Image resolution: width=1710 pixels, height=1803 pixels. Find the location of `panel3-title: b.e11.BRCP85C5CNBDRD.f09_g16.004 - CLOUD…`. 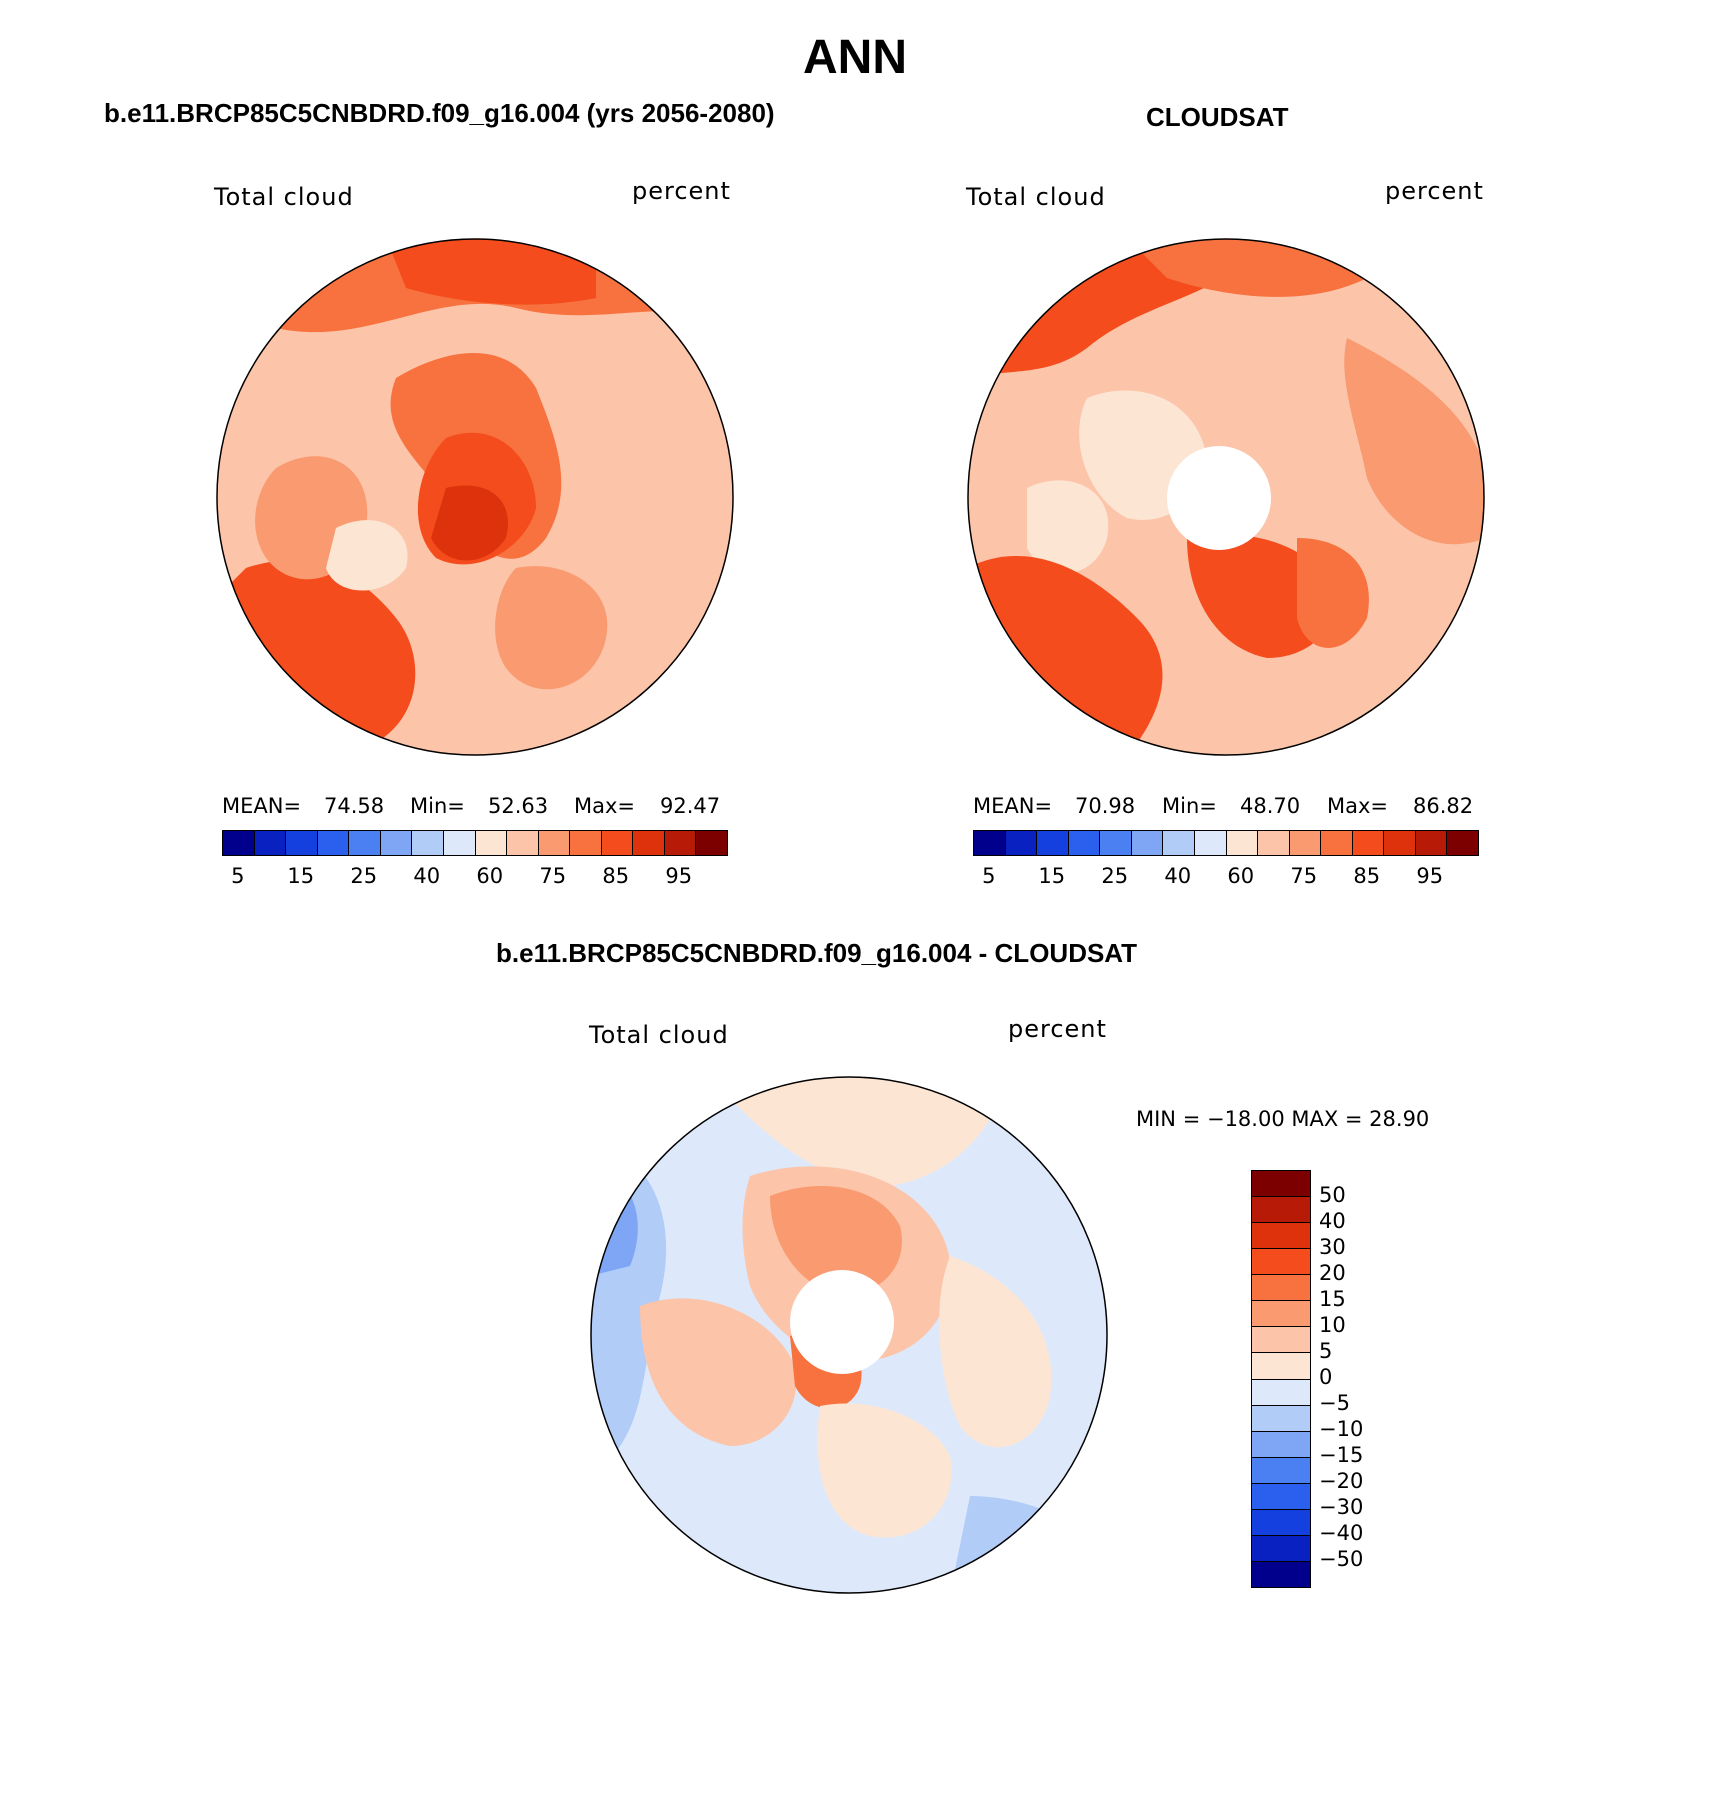

panel3-title: b.e11.BRCP85C5CNBDRD.f09_g16.004 - CLOUD… is located at coordinates (817, 953).